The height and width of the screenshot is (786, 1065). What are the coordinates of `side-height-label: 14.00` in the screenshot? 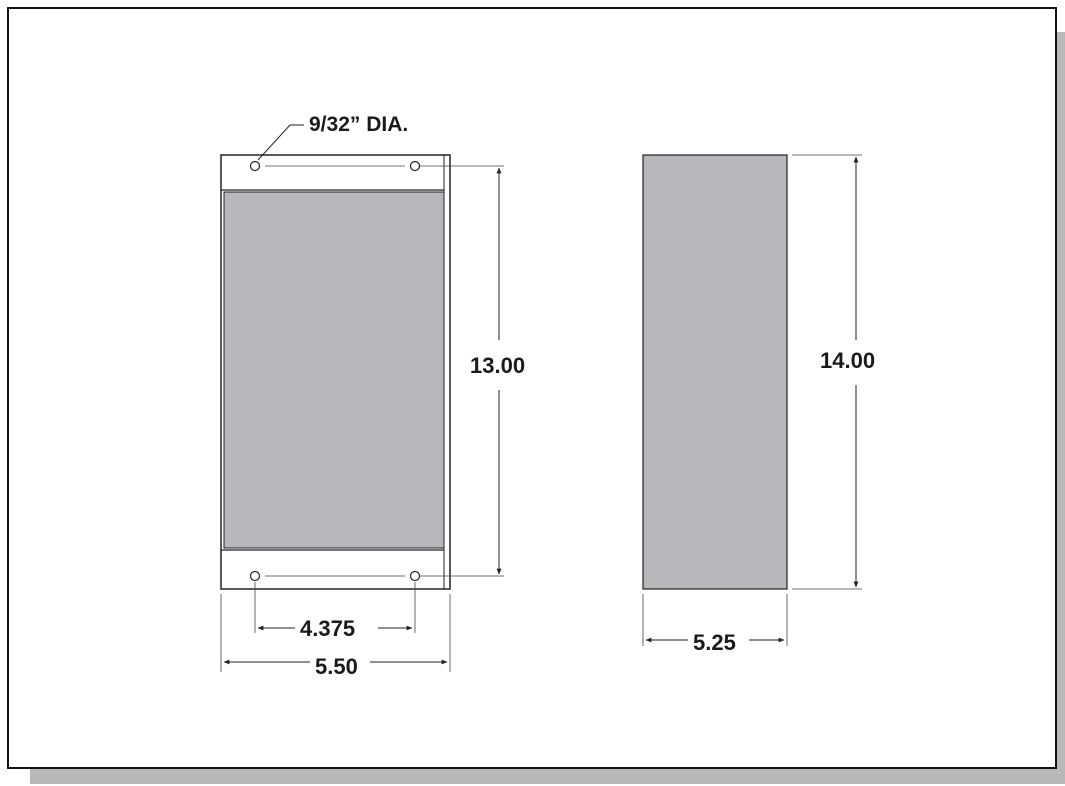 It's located at (847, 360).